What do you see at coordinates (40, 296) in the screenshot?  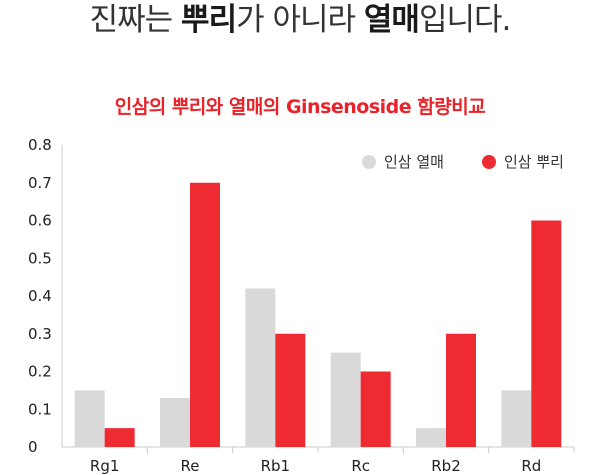 I see `y-tick-label: 0.4` at bounding box center [40, 296].